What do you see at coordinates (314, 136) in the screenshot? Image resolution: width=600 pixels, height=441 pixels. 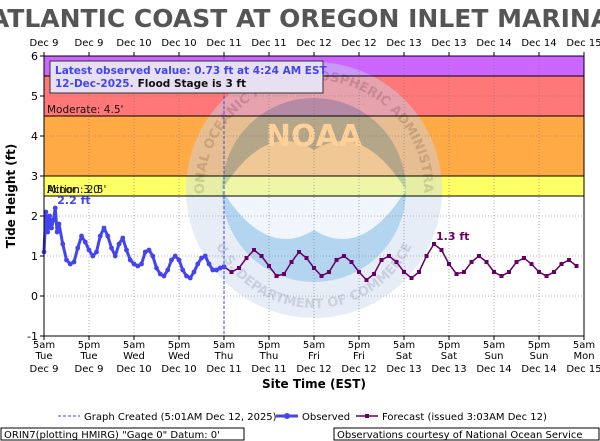 I see `noaa-logo-text: NOAA` at bounding box center [314, 136].